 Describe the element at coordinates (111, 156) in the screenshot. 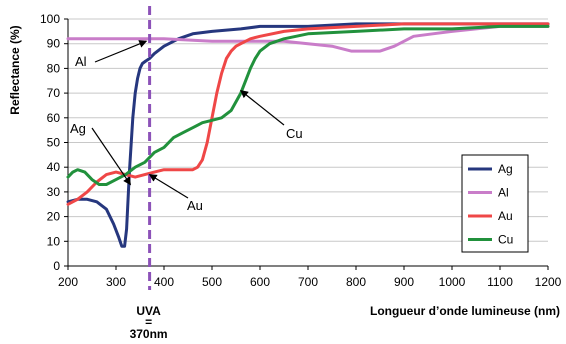

I see `annotation-arrow-ag` at that location.